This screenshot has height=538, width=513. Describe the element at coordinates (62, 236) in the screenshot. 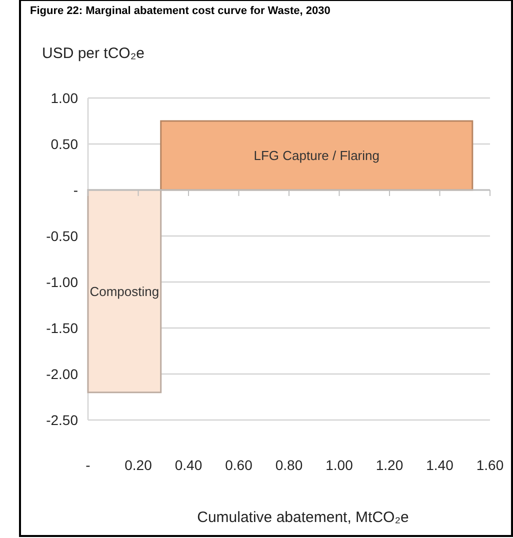

I see `y-tick-label: -0.50` at that location.